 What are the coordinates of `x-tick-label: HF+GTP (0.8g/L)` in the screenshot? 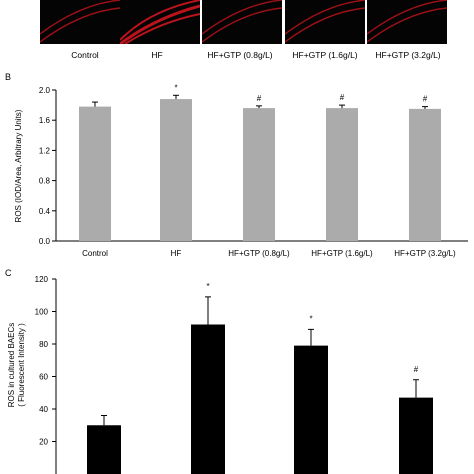 It's located at (259, 253).